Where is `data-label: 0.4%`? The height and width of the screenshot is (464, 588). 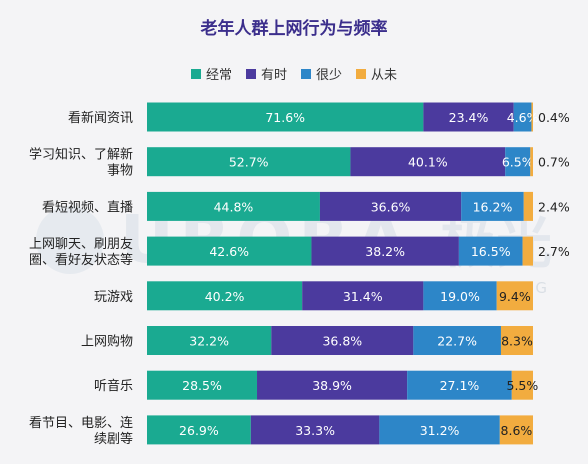 data-label: 0.4% is located at coordinates (554, 117).